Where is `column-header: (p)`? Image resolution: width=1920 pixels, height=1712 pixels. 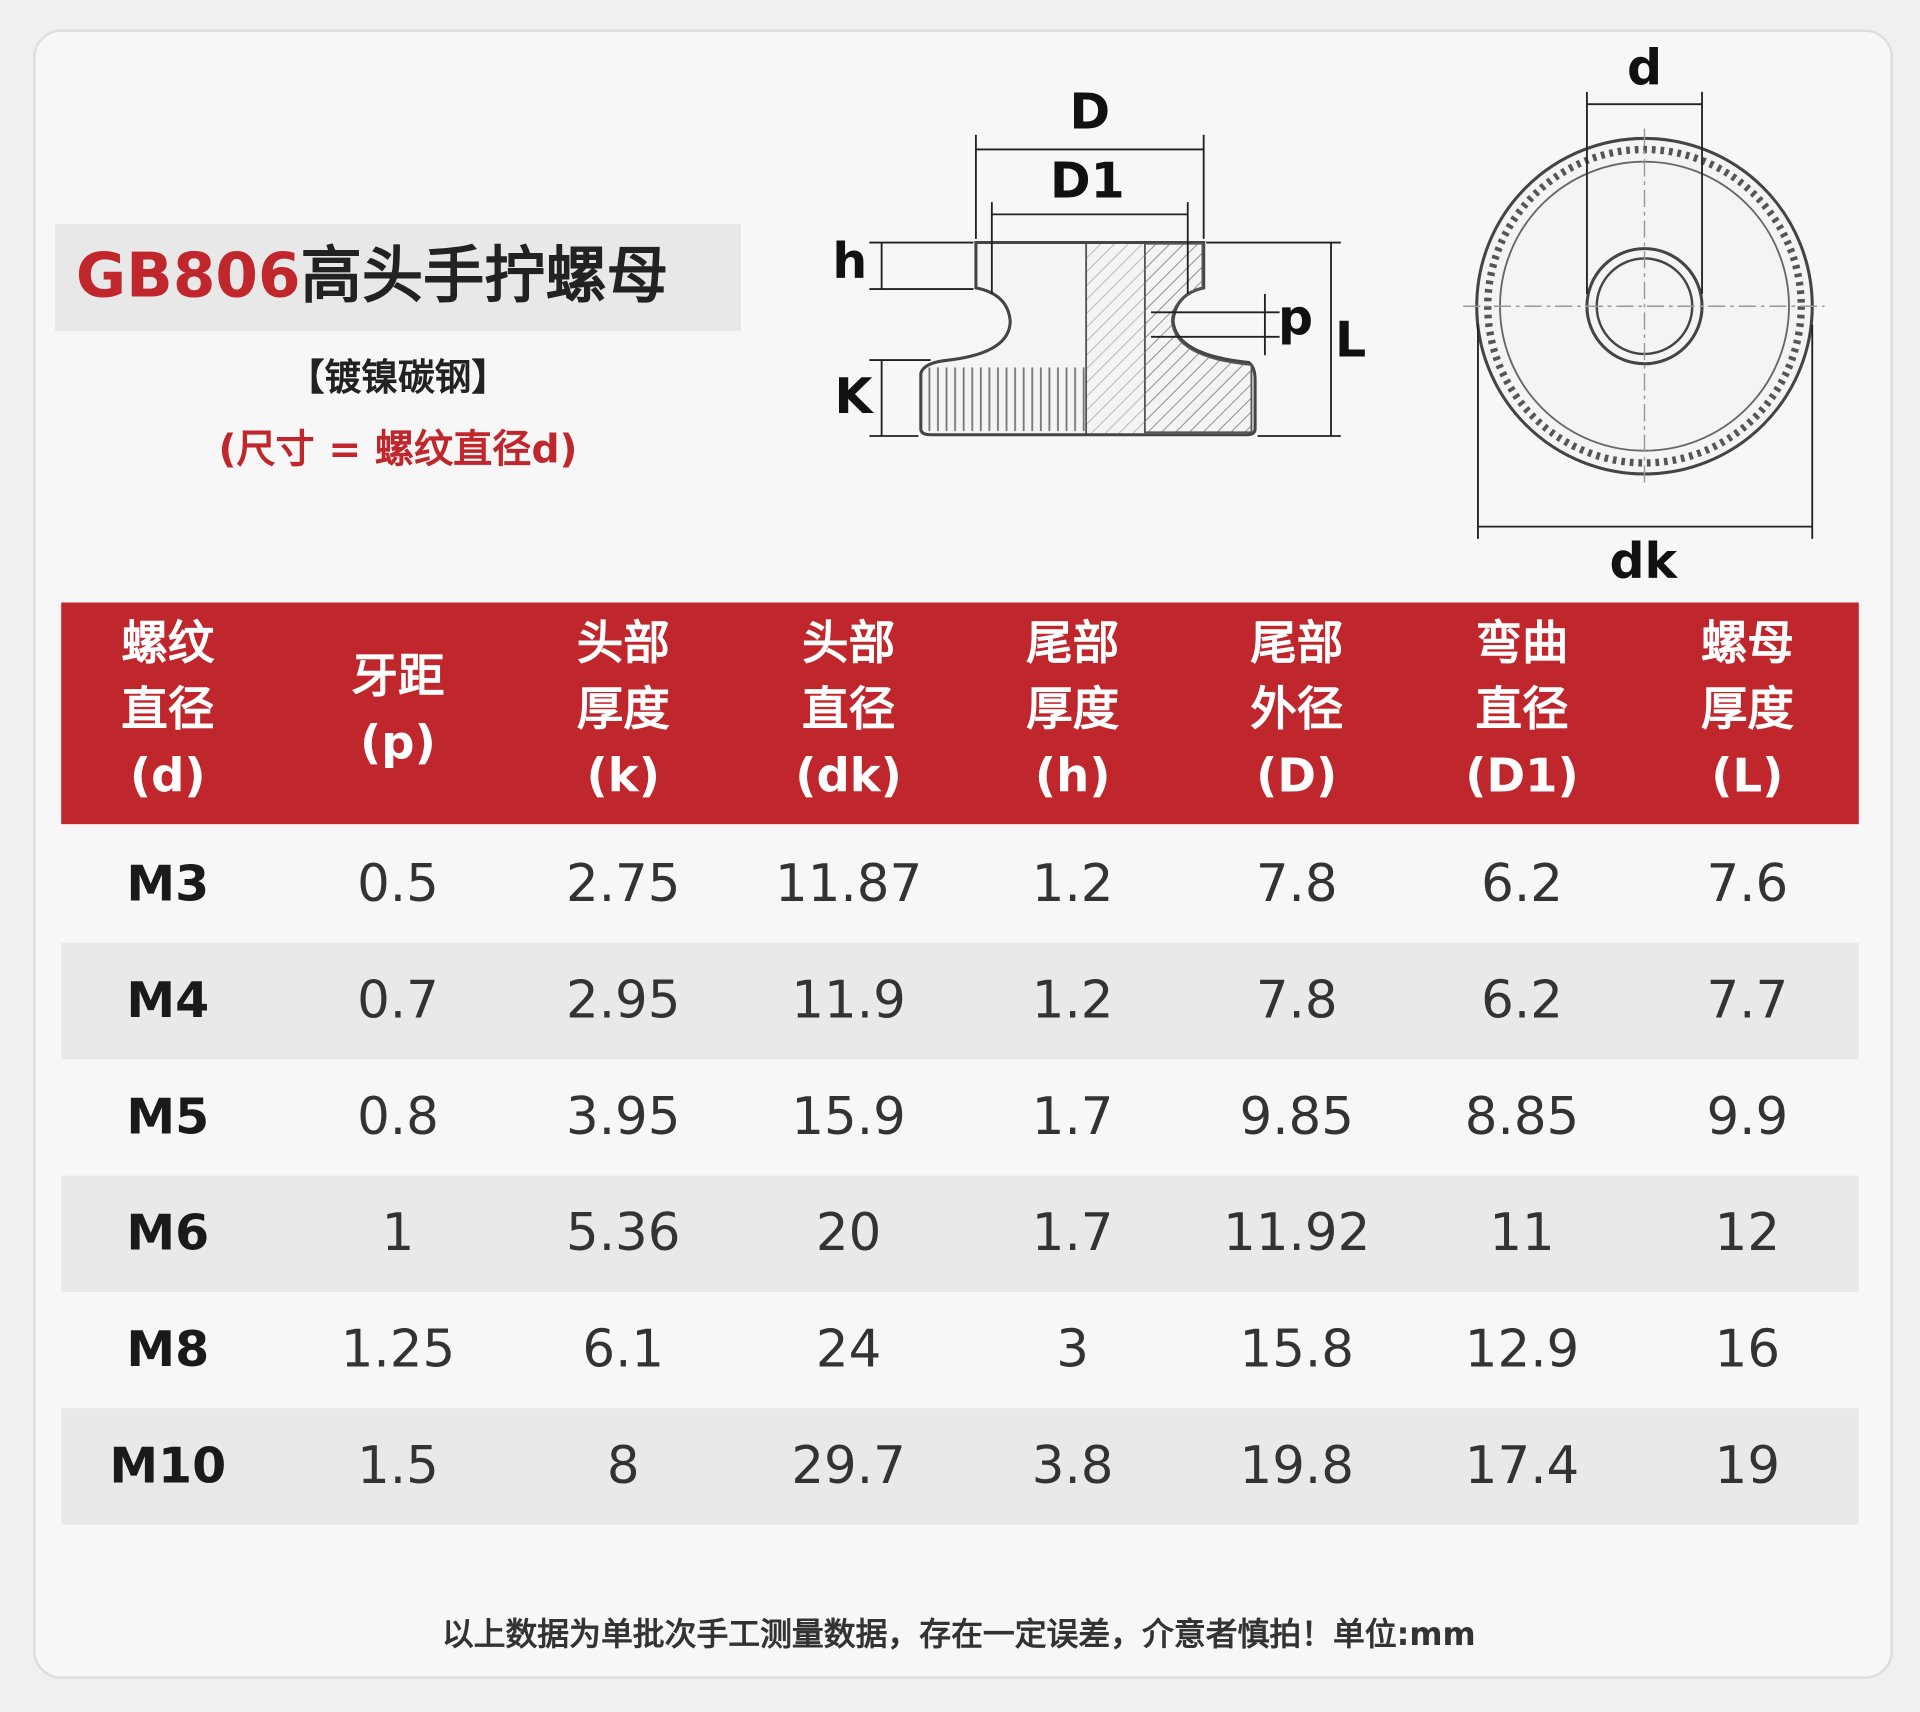 column-header: (p) is located at coordinates (398, 742).